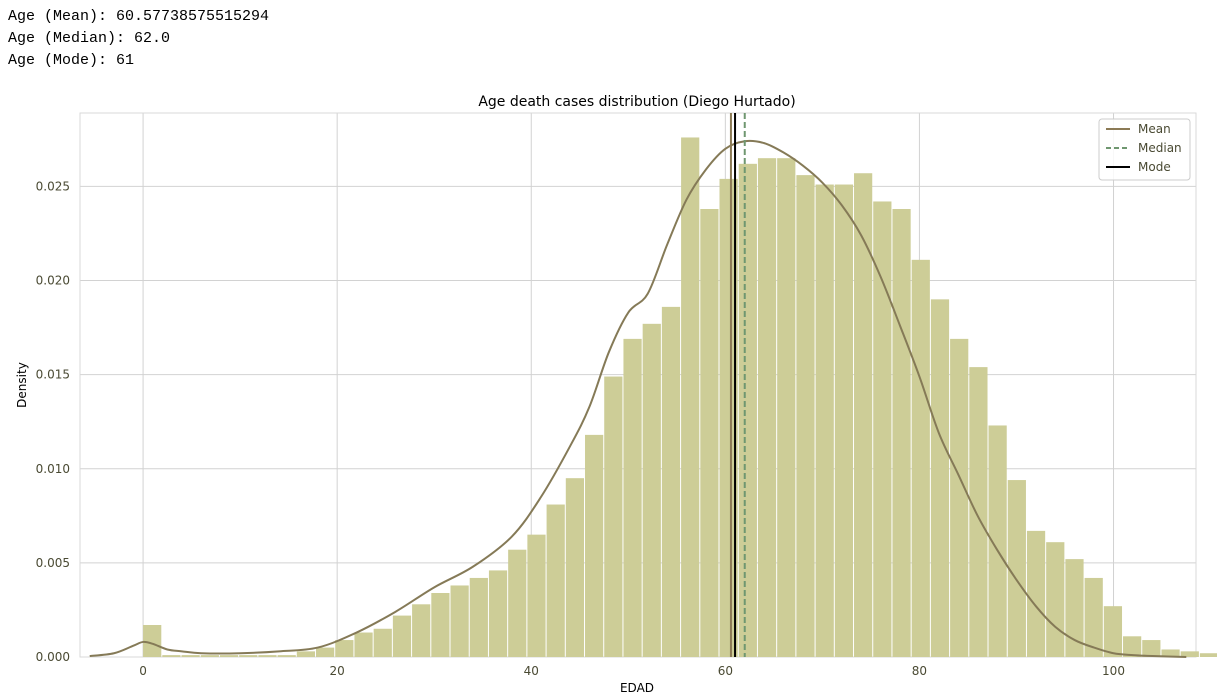 Image resolution: width=1217 pixels, height=699 pixels. Describe the element at coordinates (1154, 129) in the screenshot. I see `legend-mean-label: Mean` at that location.